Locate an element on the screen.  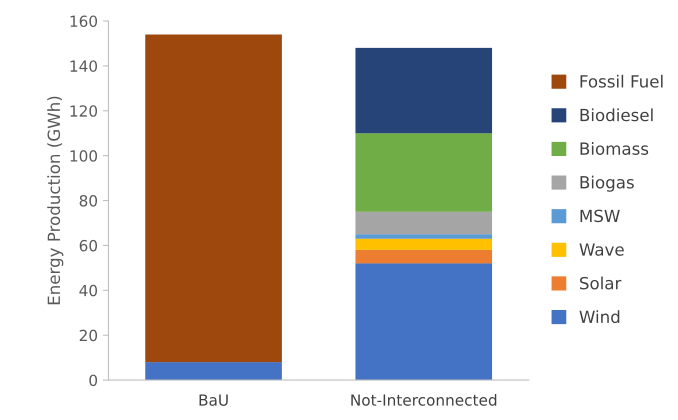
legend-label: Biogas is located at coordinates (607, 184).